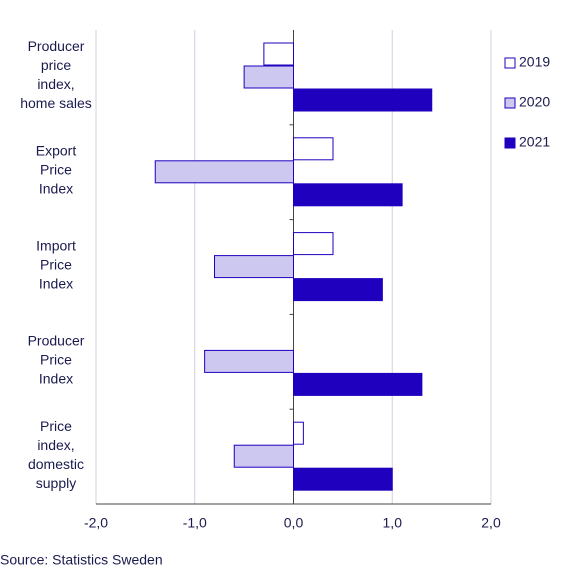 The height and width of the screenshot is (570, 567). I want to click on y-tick-label: Producer Price Index, so click(56, 359).